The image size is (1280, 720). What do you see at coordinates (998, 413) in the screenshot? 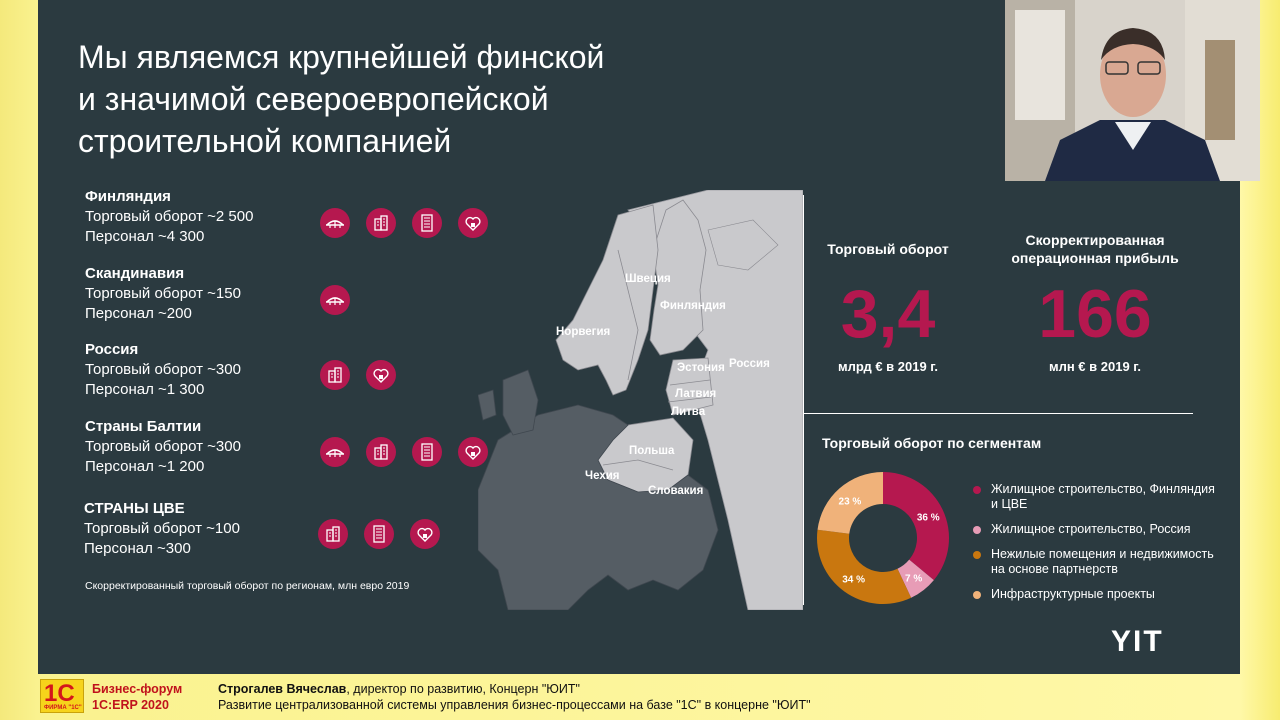
I see `horizontal-divider` at bounding box center [998, 413].